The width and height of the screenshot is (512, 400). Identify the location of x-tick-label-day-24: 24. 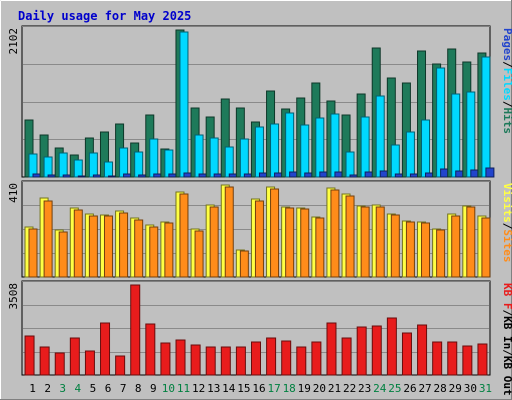
(380, 388).